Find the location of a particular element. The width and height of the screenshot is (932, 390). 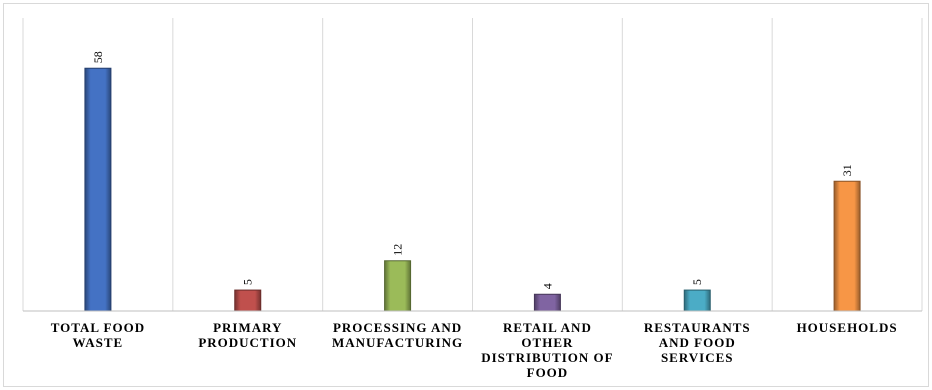

data-label: 12 is located at coordinates (398, 250).